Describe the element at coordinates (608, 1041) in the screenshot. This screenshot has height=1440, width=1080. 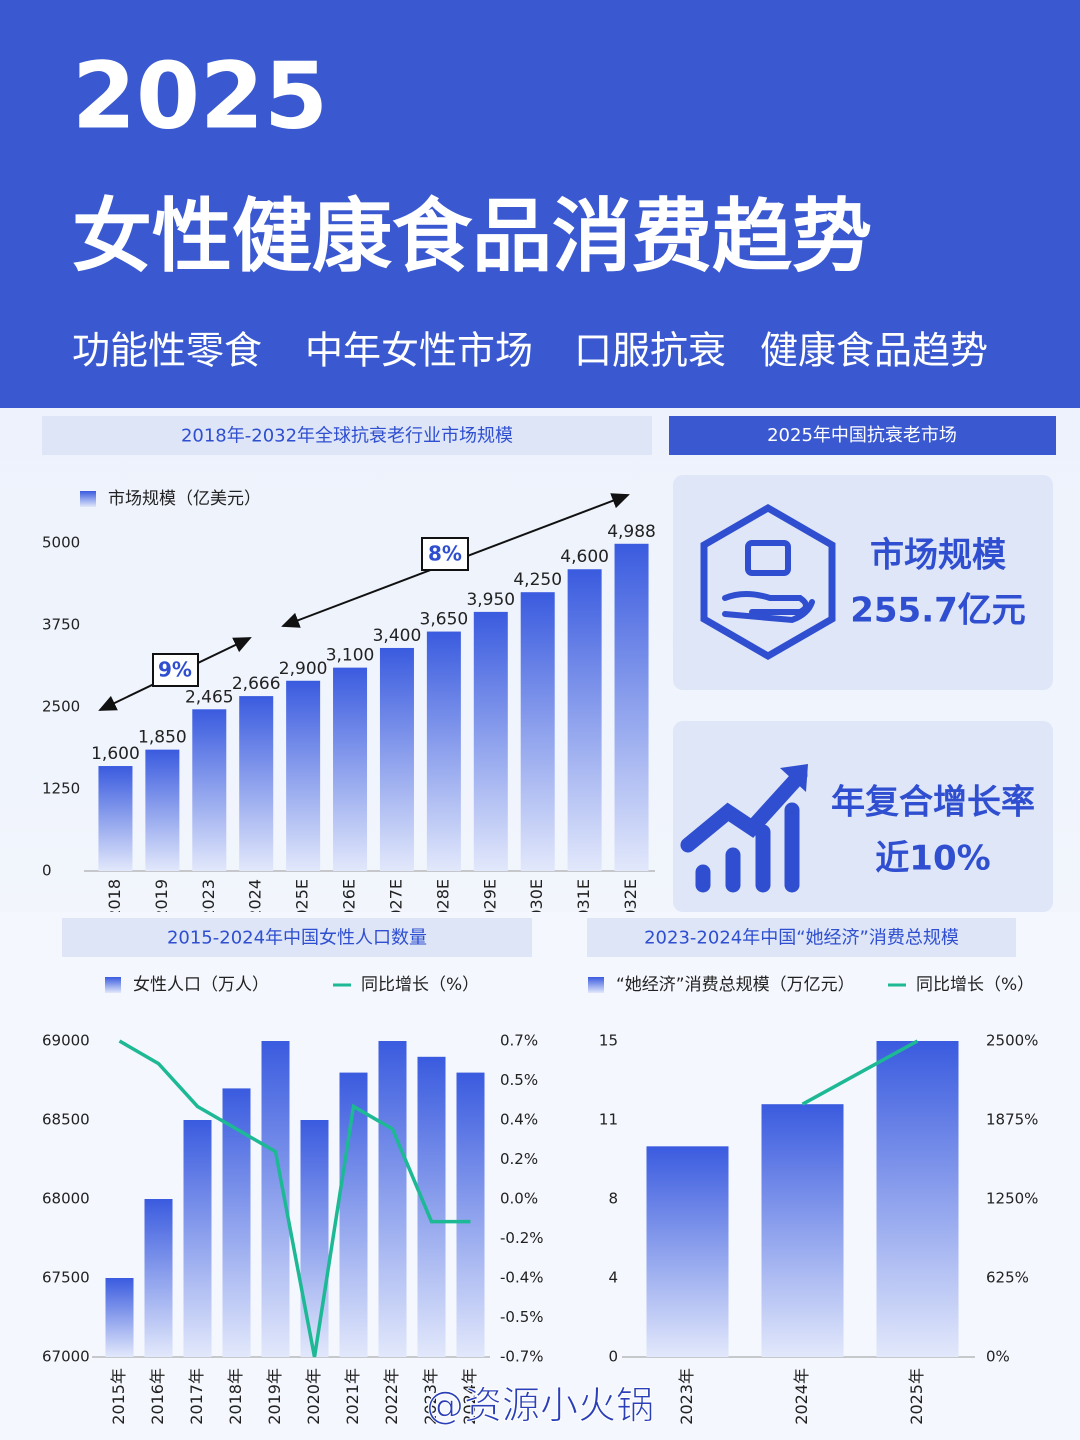
I see `tick-label: 15` at that location.